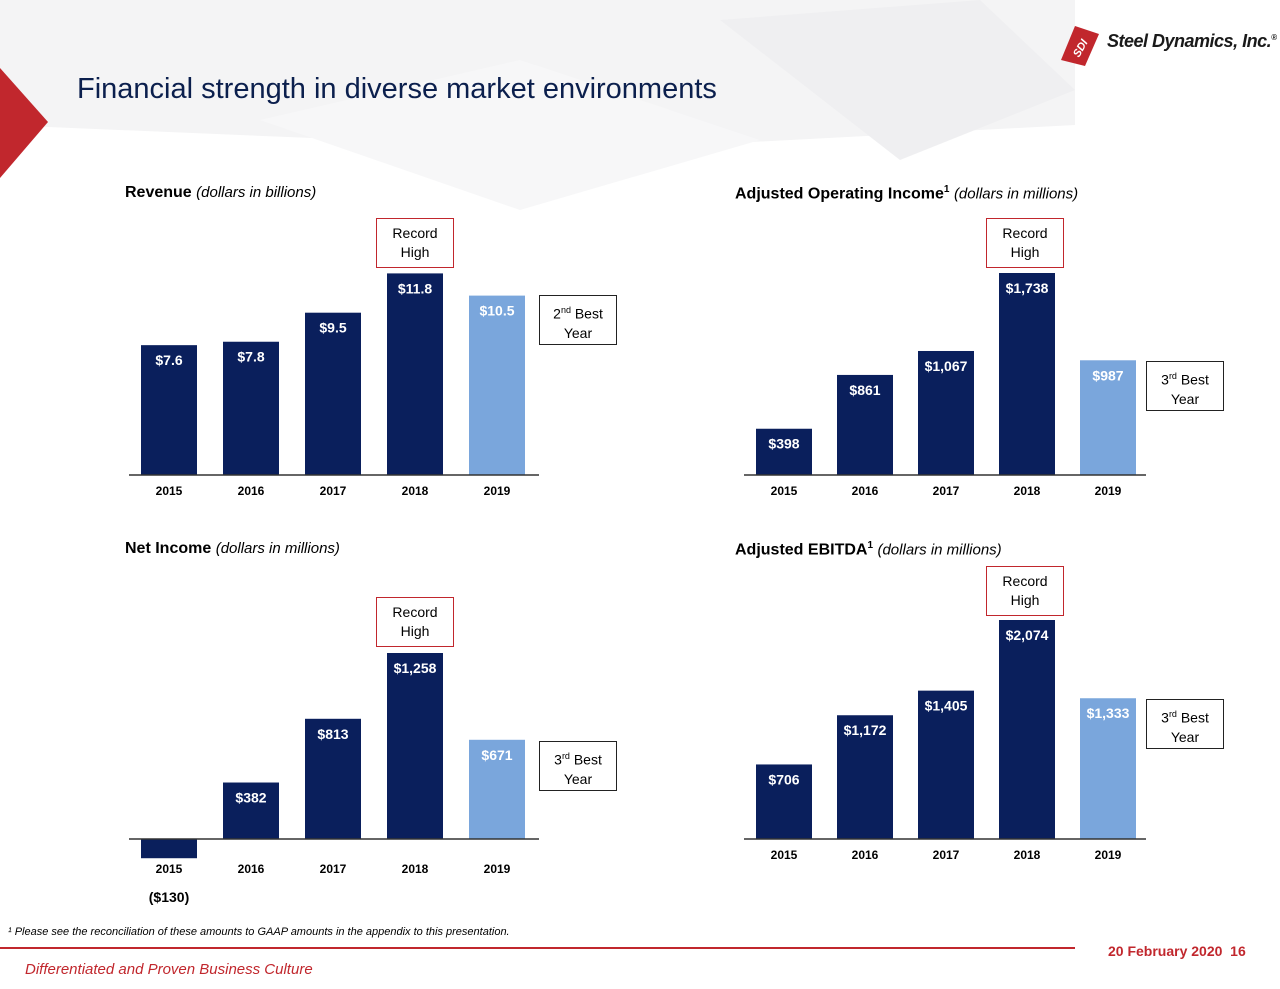 The image size is (1280, 989). What do you see at coordinates (839, 194) in the screenshot?
I see `operating-income-title: Adjusted Operating Income` at bounding box center [839, 194].